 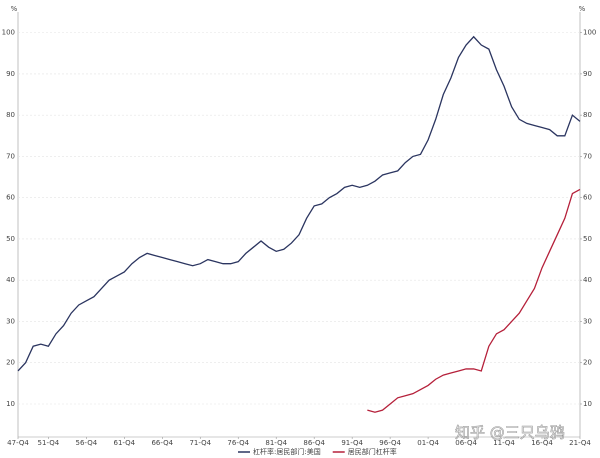 I want to click on y-unit: %, so click(x=14, y=9).